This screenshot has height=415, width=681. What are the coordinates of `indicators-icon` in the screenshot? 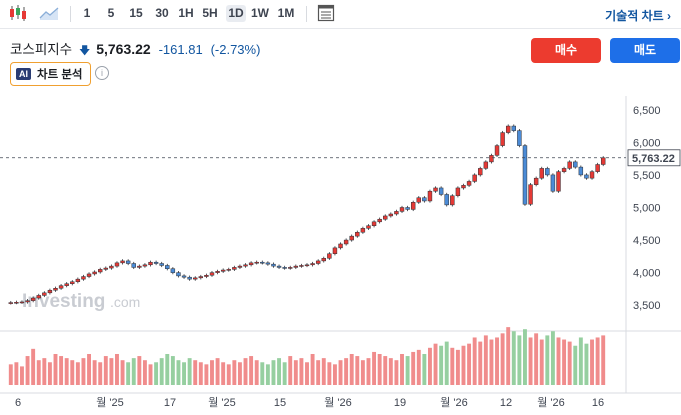 It's located at (326, 15).